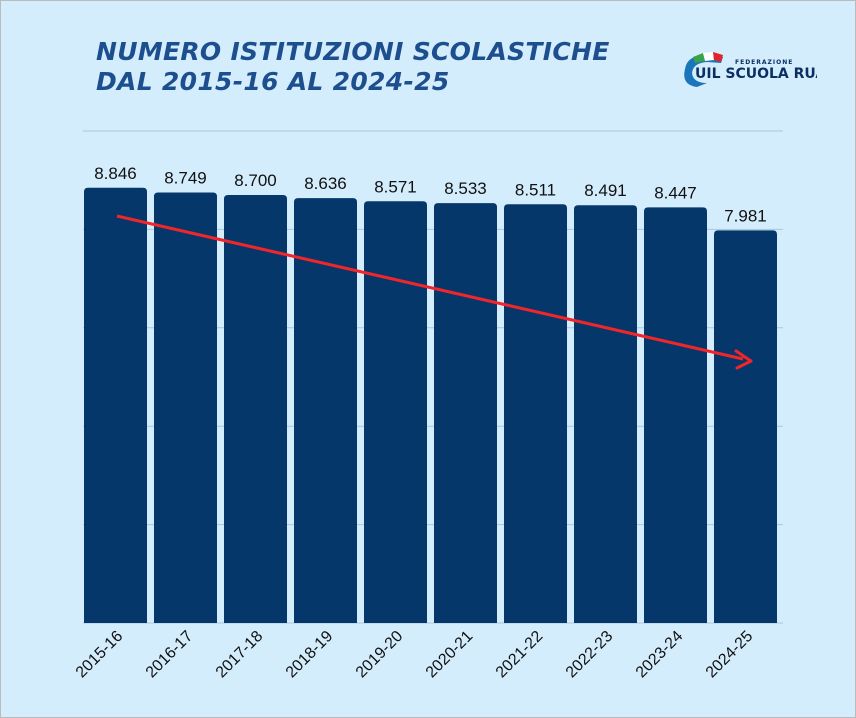 This screenshot has width=856, height=718. What do you see at coordinates (395, 186) in the screenshot?
I see `data-label: 8.571` at bounding box center [395, 186].